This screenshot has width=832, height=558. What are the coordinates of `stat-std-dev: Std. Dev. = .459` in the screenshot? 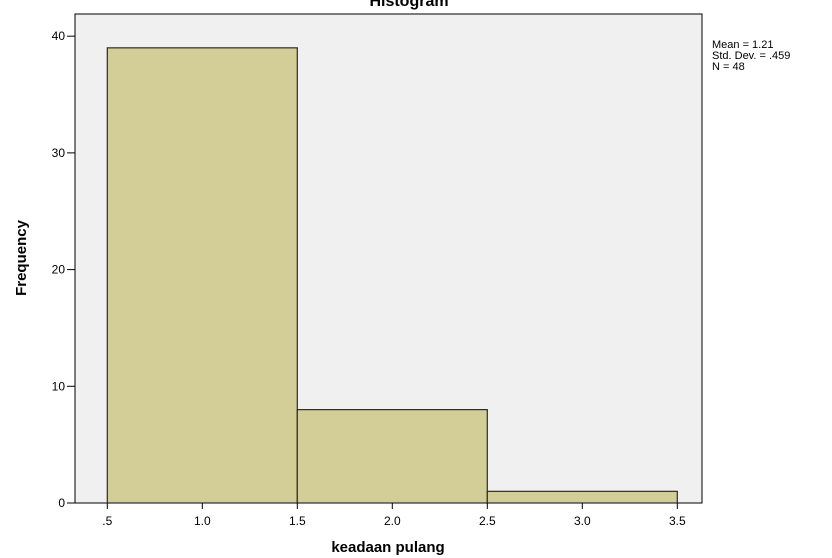 It's located at (751, 56).